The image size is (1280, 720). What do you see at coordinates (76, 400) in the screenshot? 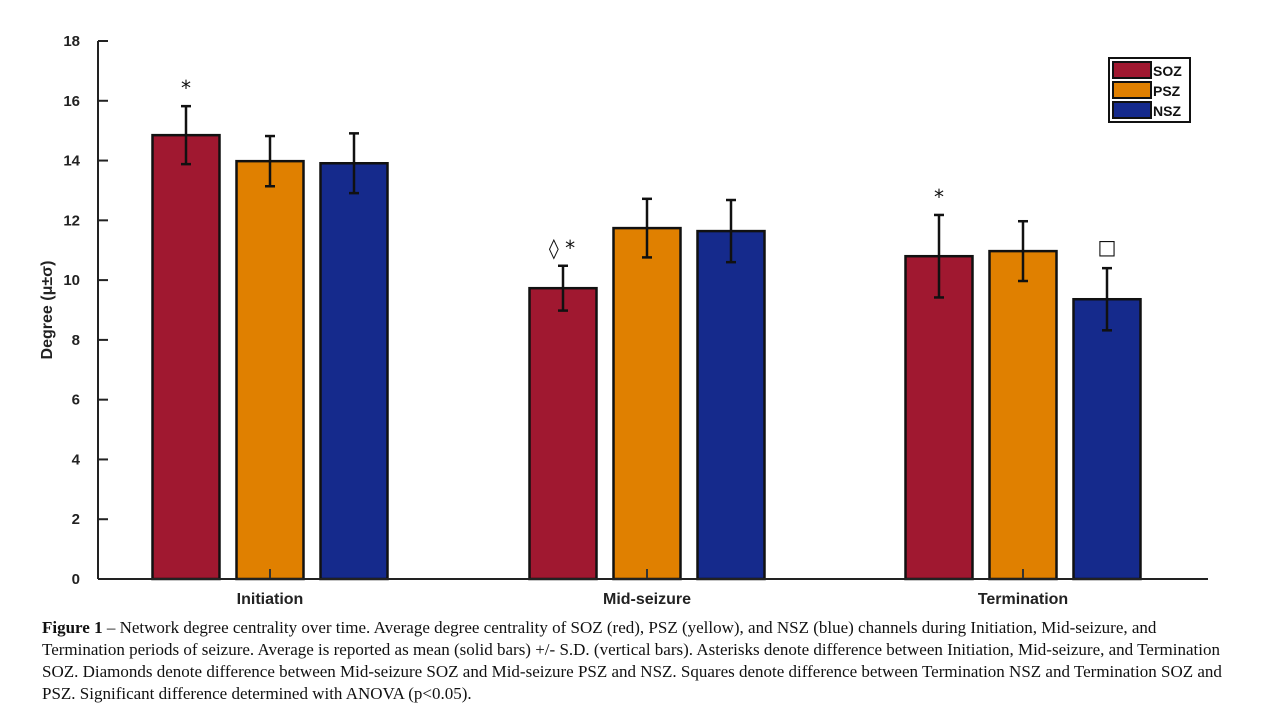
I see `y-tick-label: 6` at bounding box center [76, 400].